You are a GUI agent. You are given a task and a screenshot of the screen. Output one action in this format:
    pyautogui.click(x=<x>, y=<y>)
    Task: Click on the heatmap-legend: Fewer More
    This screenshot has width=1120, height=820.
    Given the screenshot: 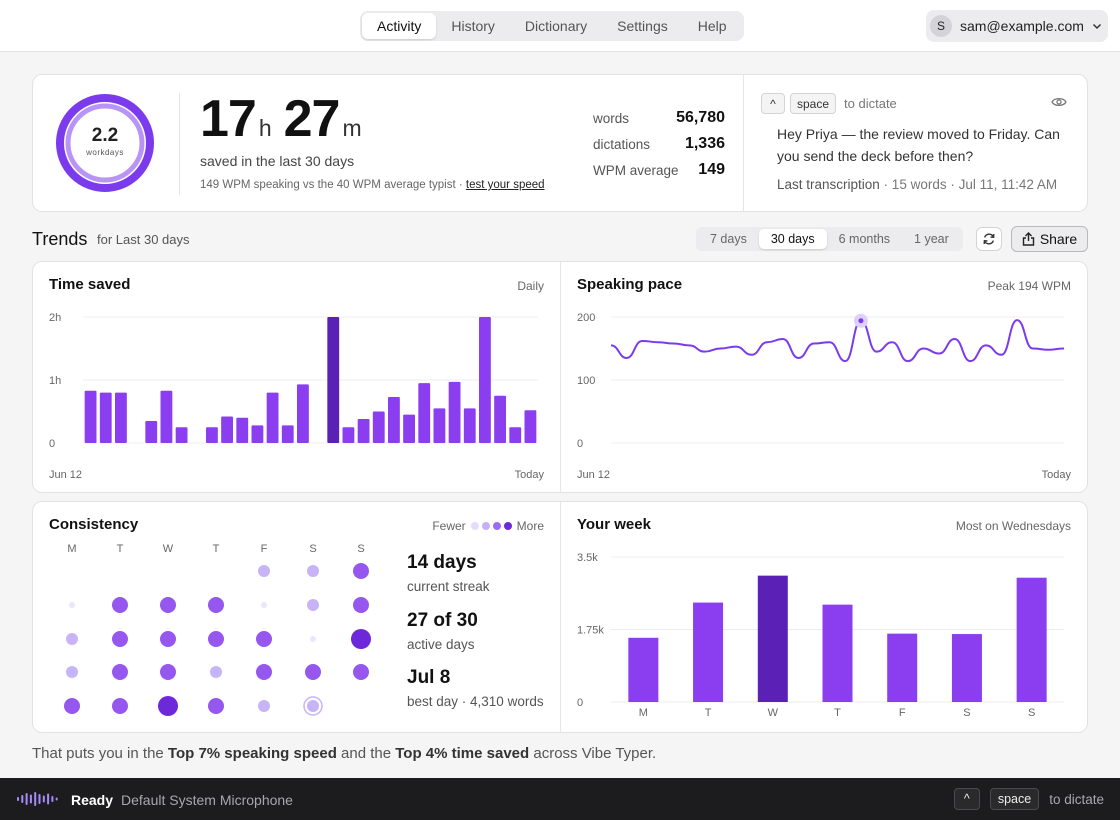 What is the action you would take?
    pyautogui.click(x=488, y=526)
    